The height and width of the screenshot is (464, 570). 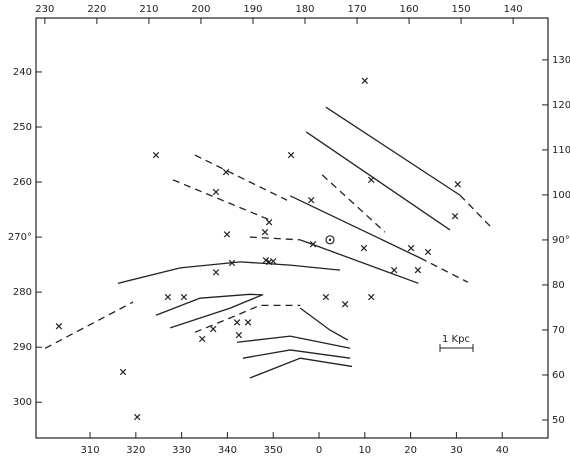 What do you see at coordinates (561, 60) in the screenshot?
I see `y2-tick-label: 130` at bounding box center [561, 60].